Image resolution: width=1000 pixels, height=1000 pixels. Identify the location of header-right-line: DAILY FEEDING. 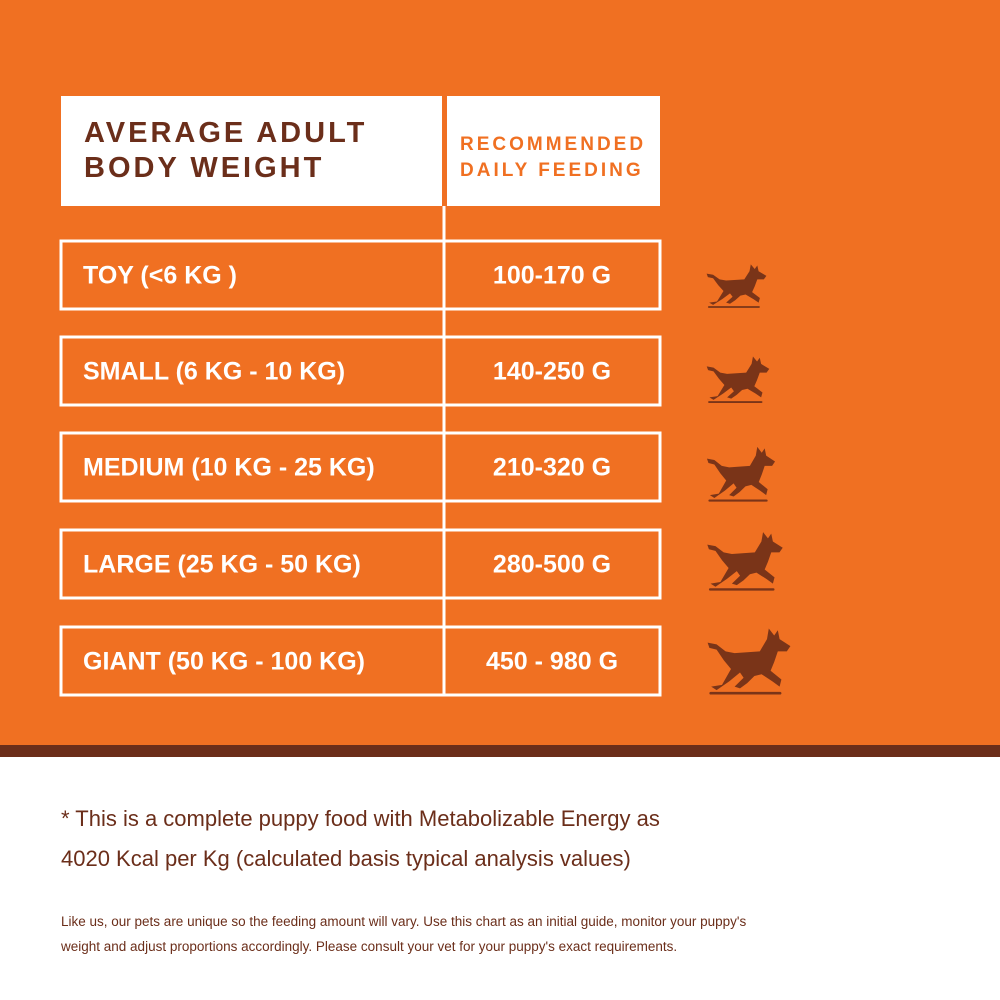
(552, 170).